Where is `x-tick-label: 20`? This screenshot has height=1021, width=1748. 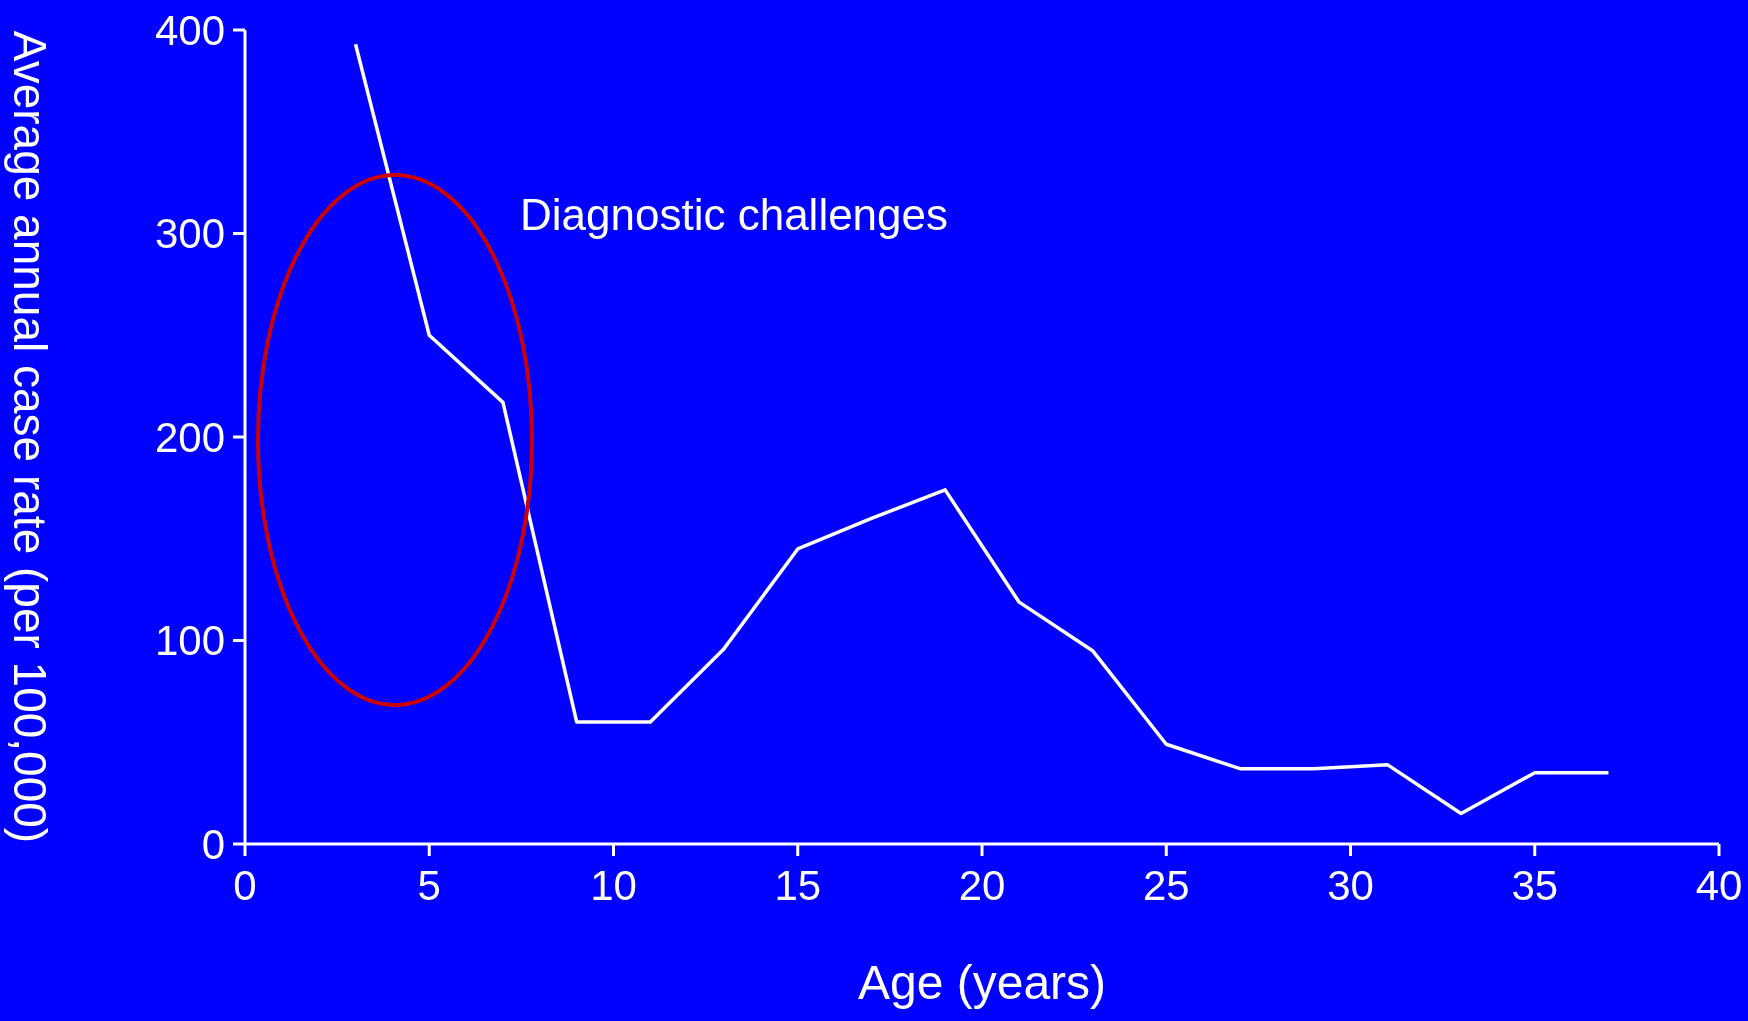
x-tick-label: 20 is located at coordinates (982, 885).